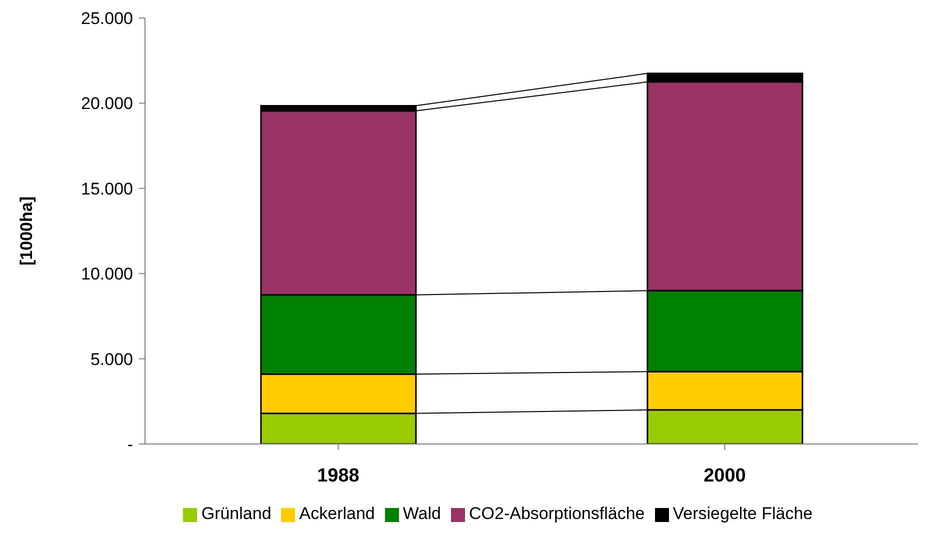  I want to click on legend-label: Grünland, so click(236, 513).